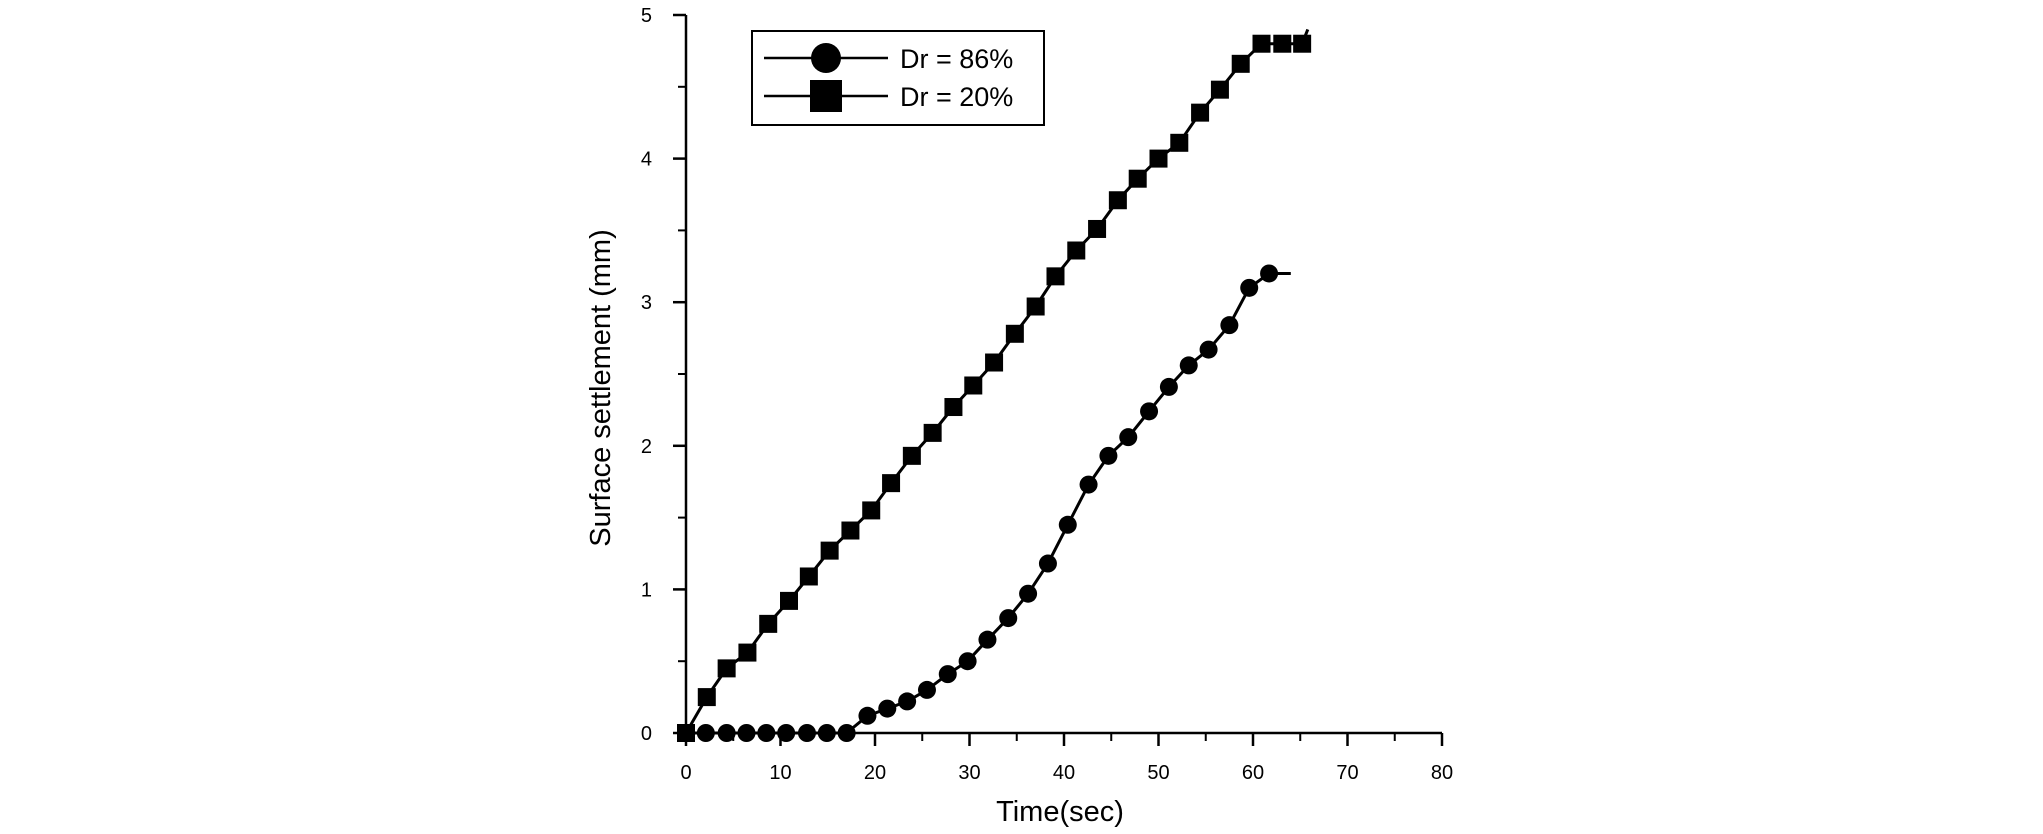  I want to click on legend-label-dr86: Dr = 86%, so click(956, 59).